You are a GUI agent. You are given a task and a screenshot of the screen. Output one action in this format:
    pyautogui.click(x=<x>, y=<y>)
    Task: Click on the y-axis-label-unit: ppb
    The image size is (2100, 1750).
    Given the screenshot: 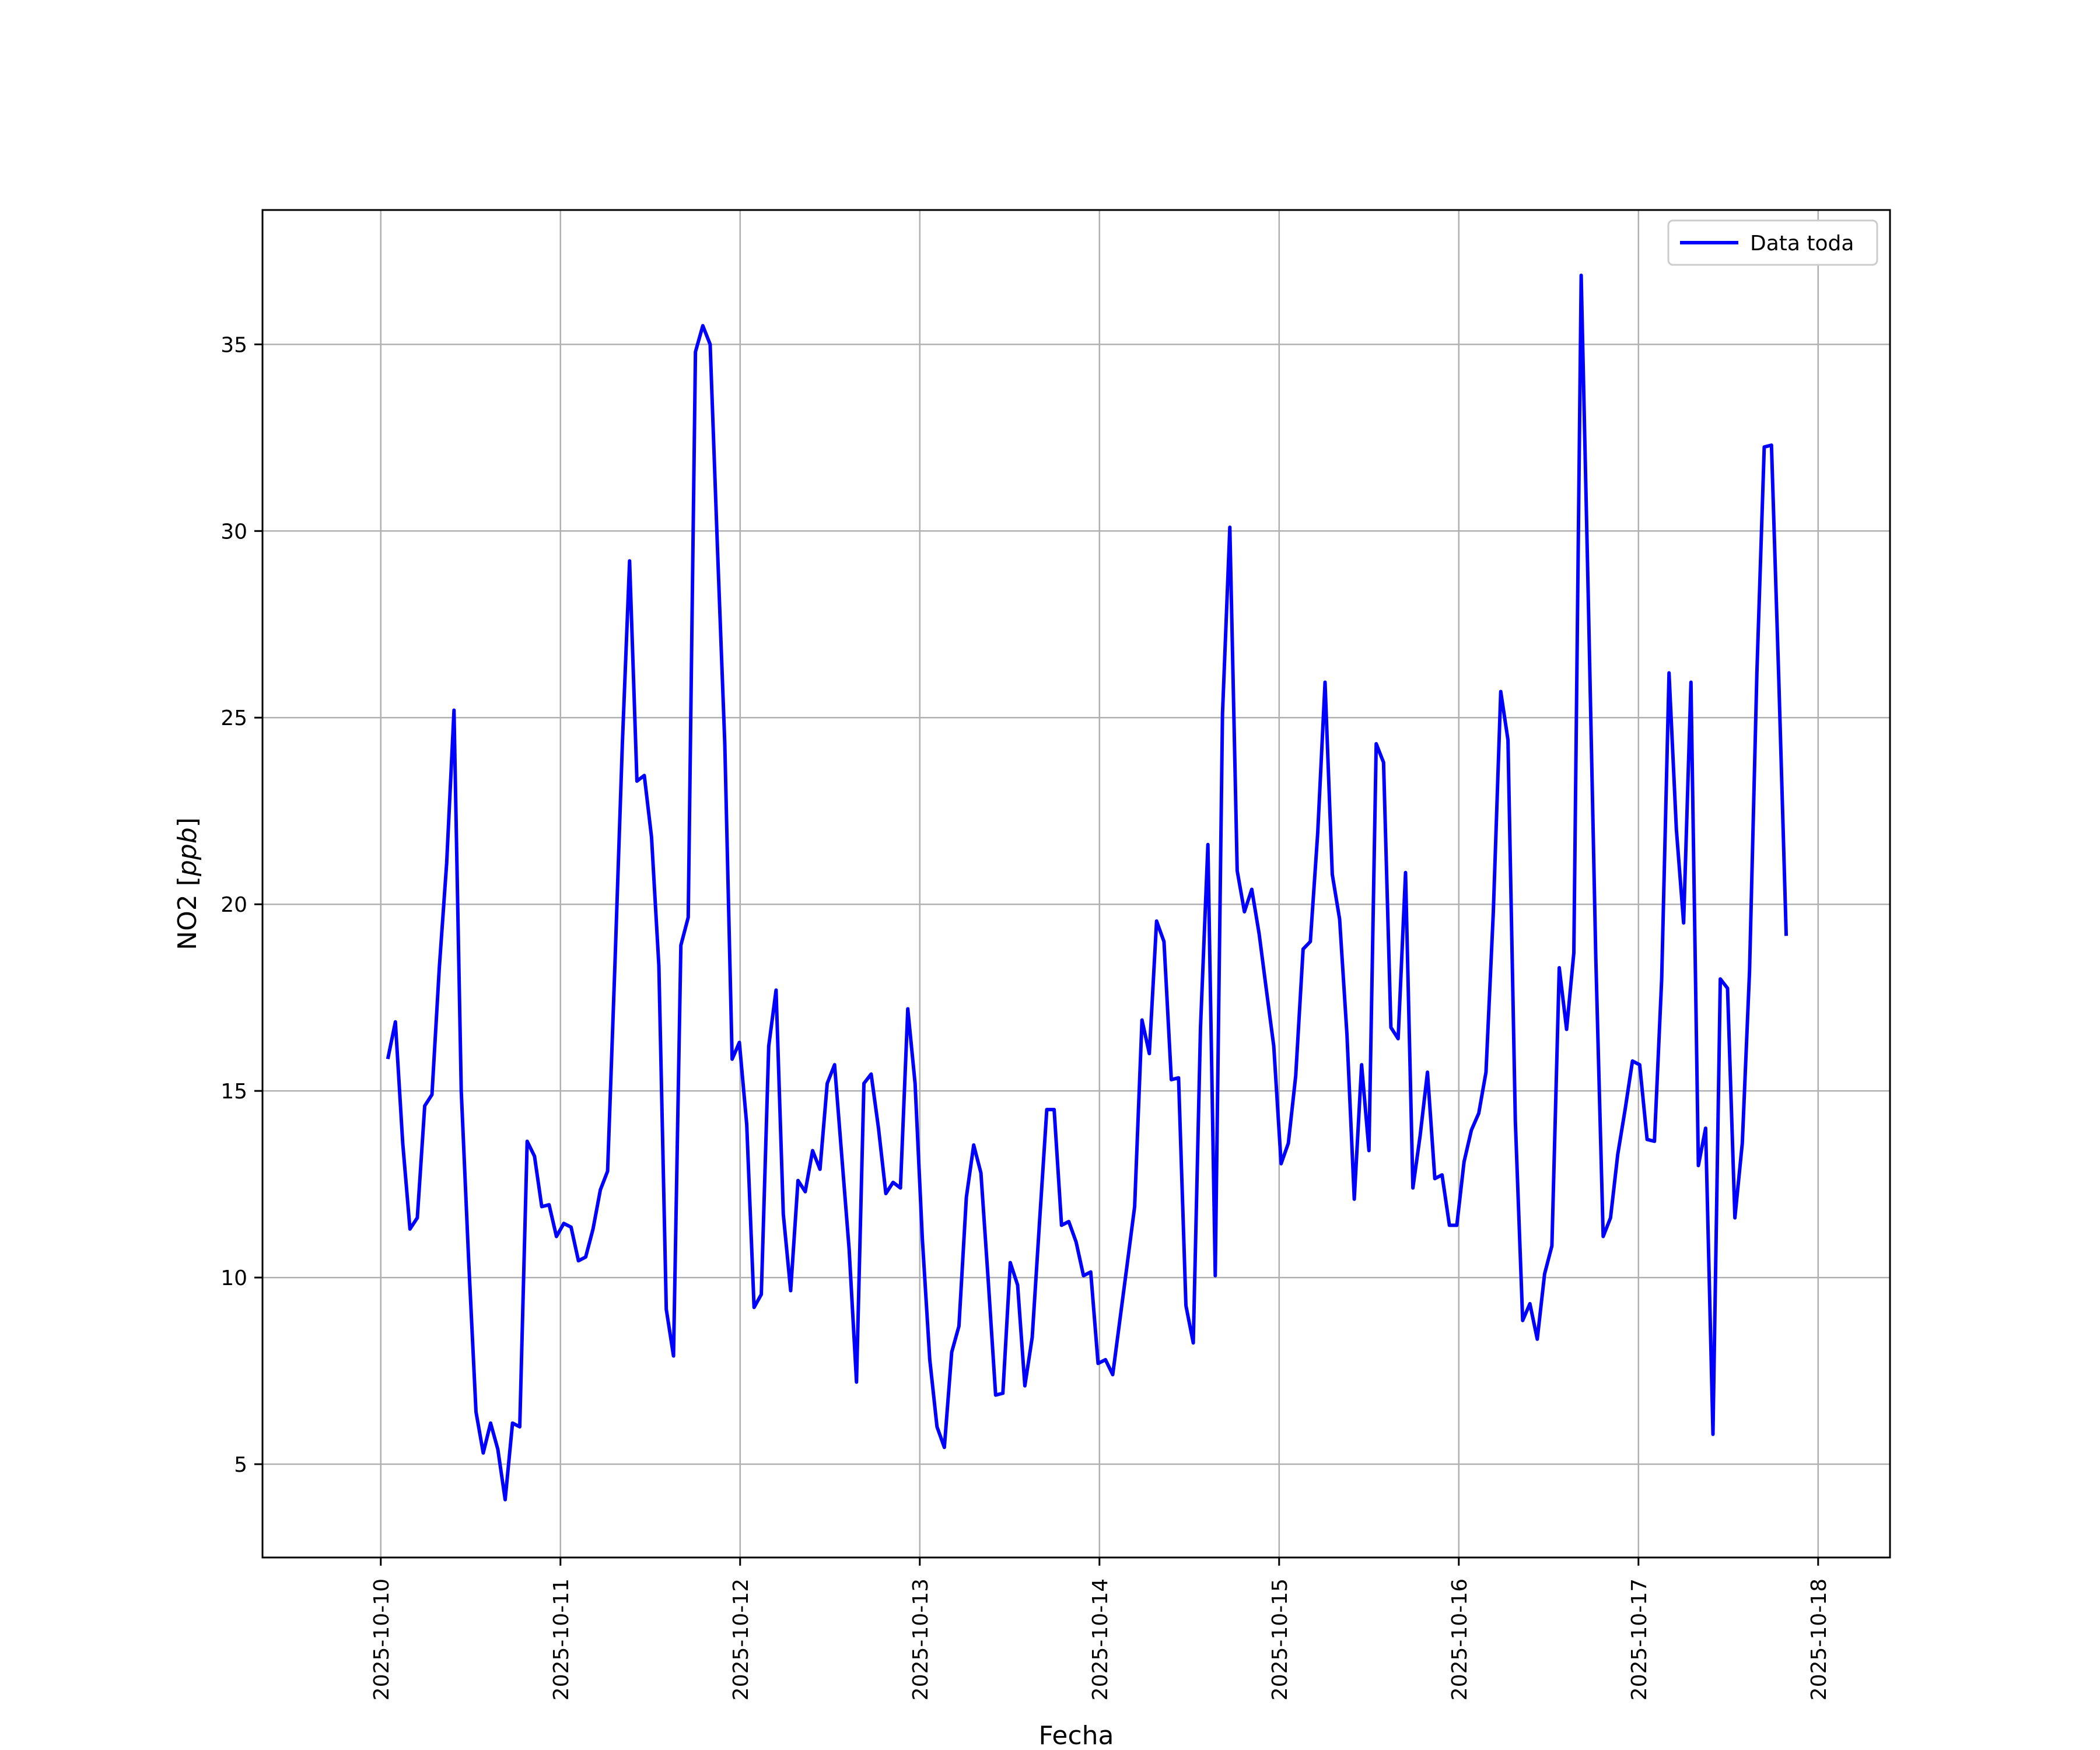 What is the action you would take?
    pyautogui.click(x=187, y=852)
    